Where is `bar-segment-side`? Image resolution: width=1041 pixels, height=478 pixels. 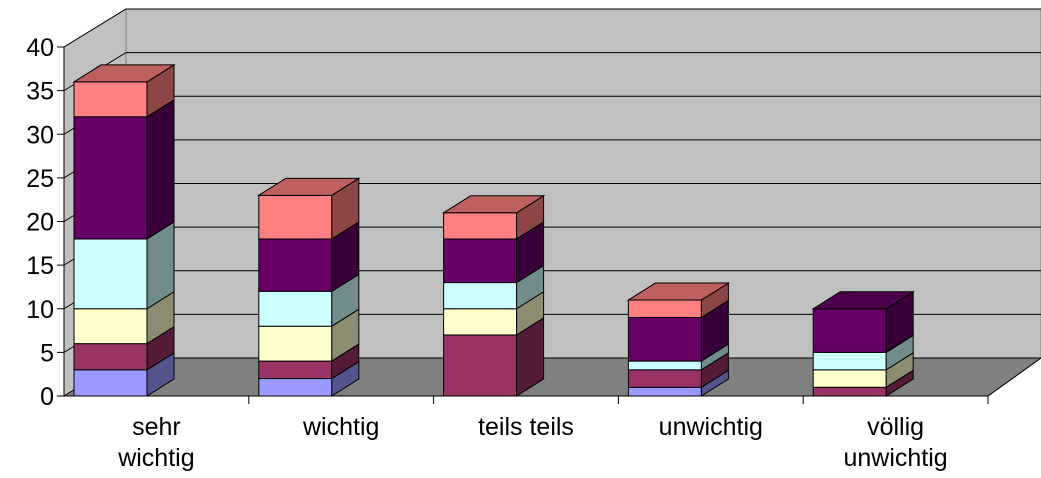
bar-segment-side is located at coordinates (160, 169).